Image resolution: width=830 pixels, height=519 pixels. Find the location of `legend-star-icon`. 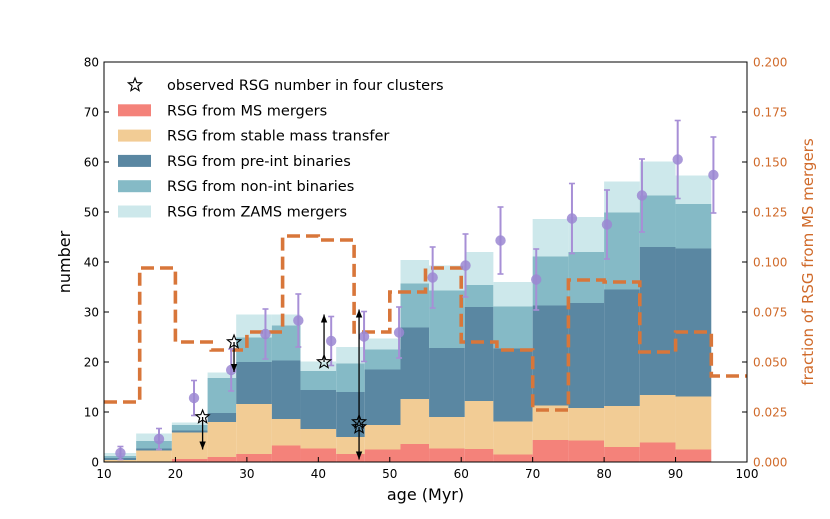

legend-star-icon is located at coordinates (135, 84).